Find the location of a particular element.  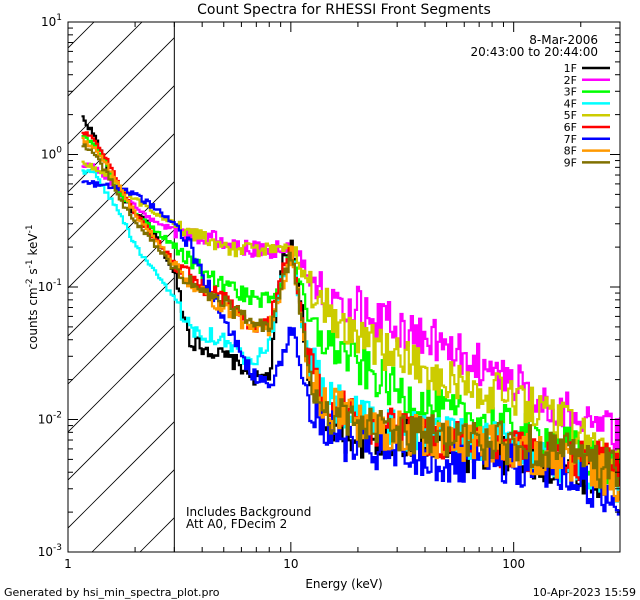

x-tick-label: 1 is located at coordinates (68, 564).